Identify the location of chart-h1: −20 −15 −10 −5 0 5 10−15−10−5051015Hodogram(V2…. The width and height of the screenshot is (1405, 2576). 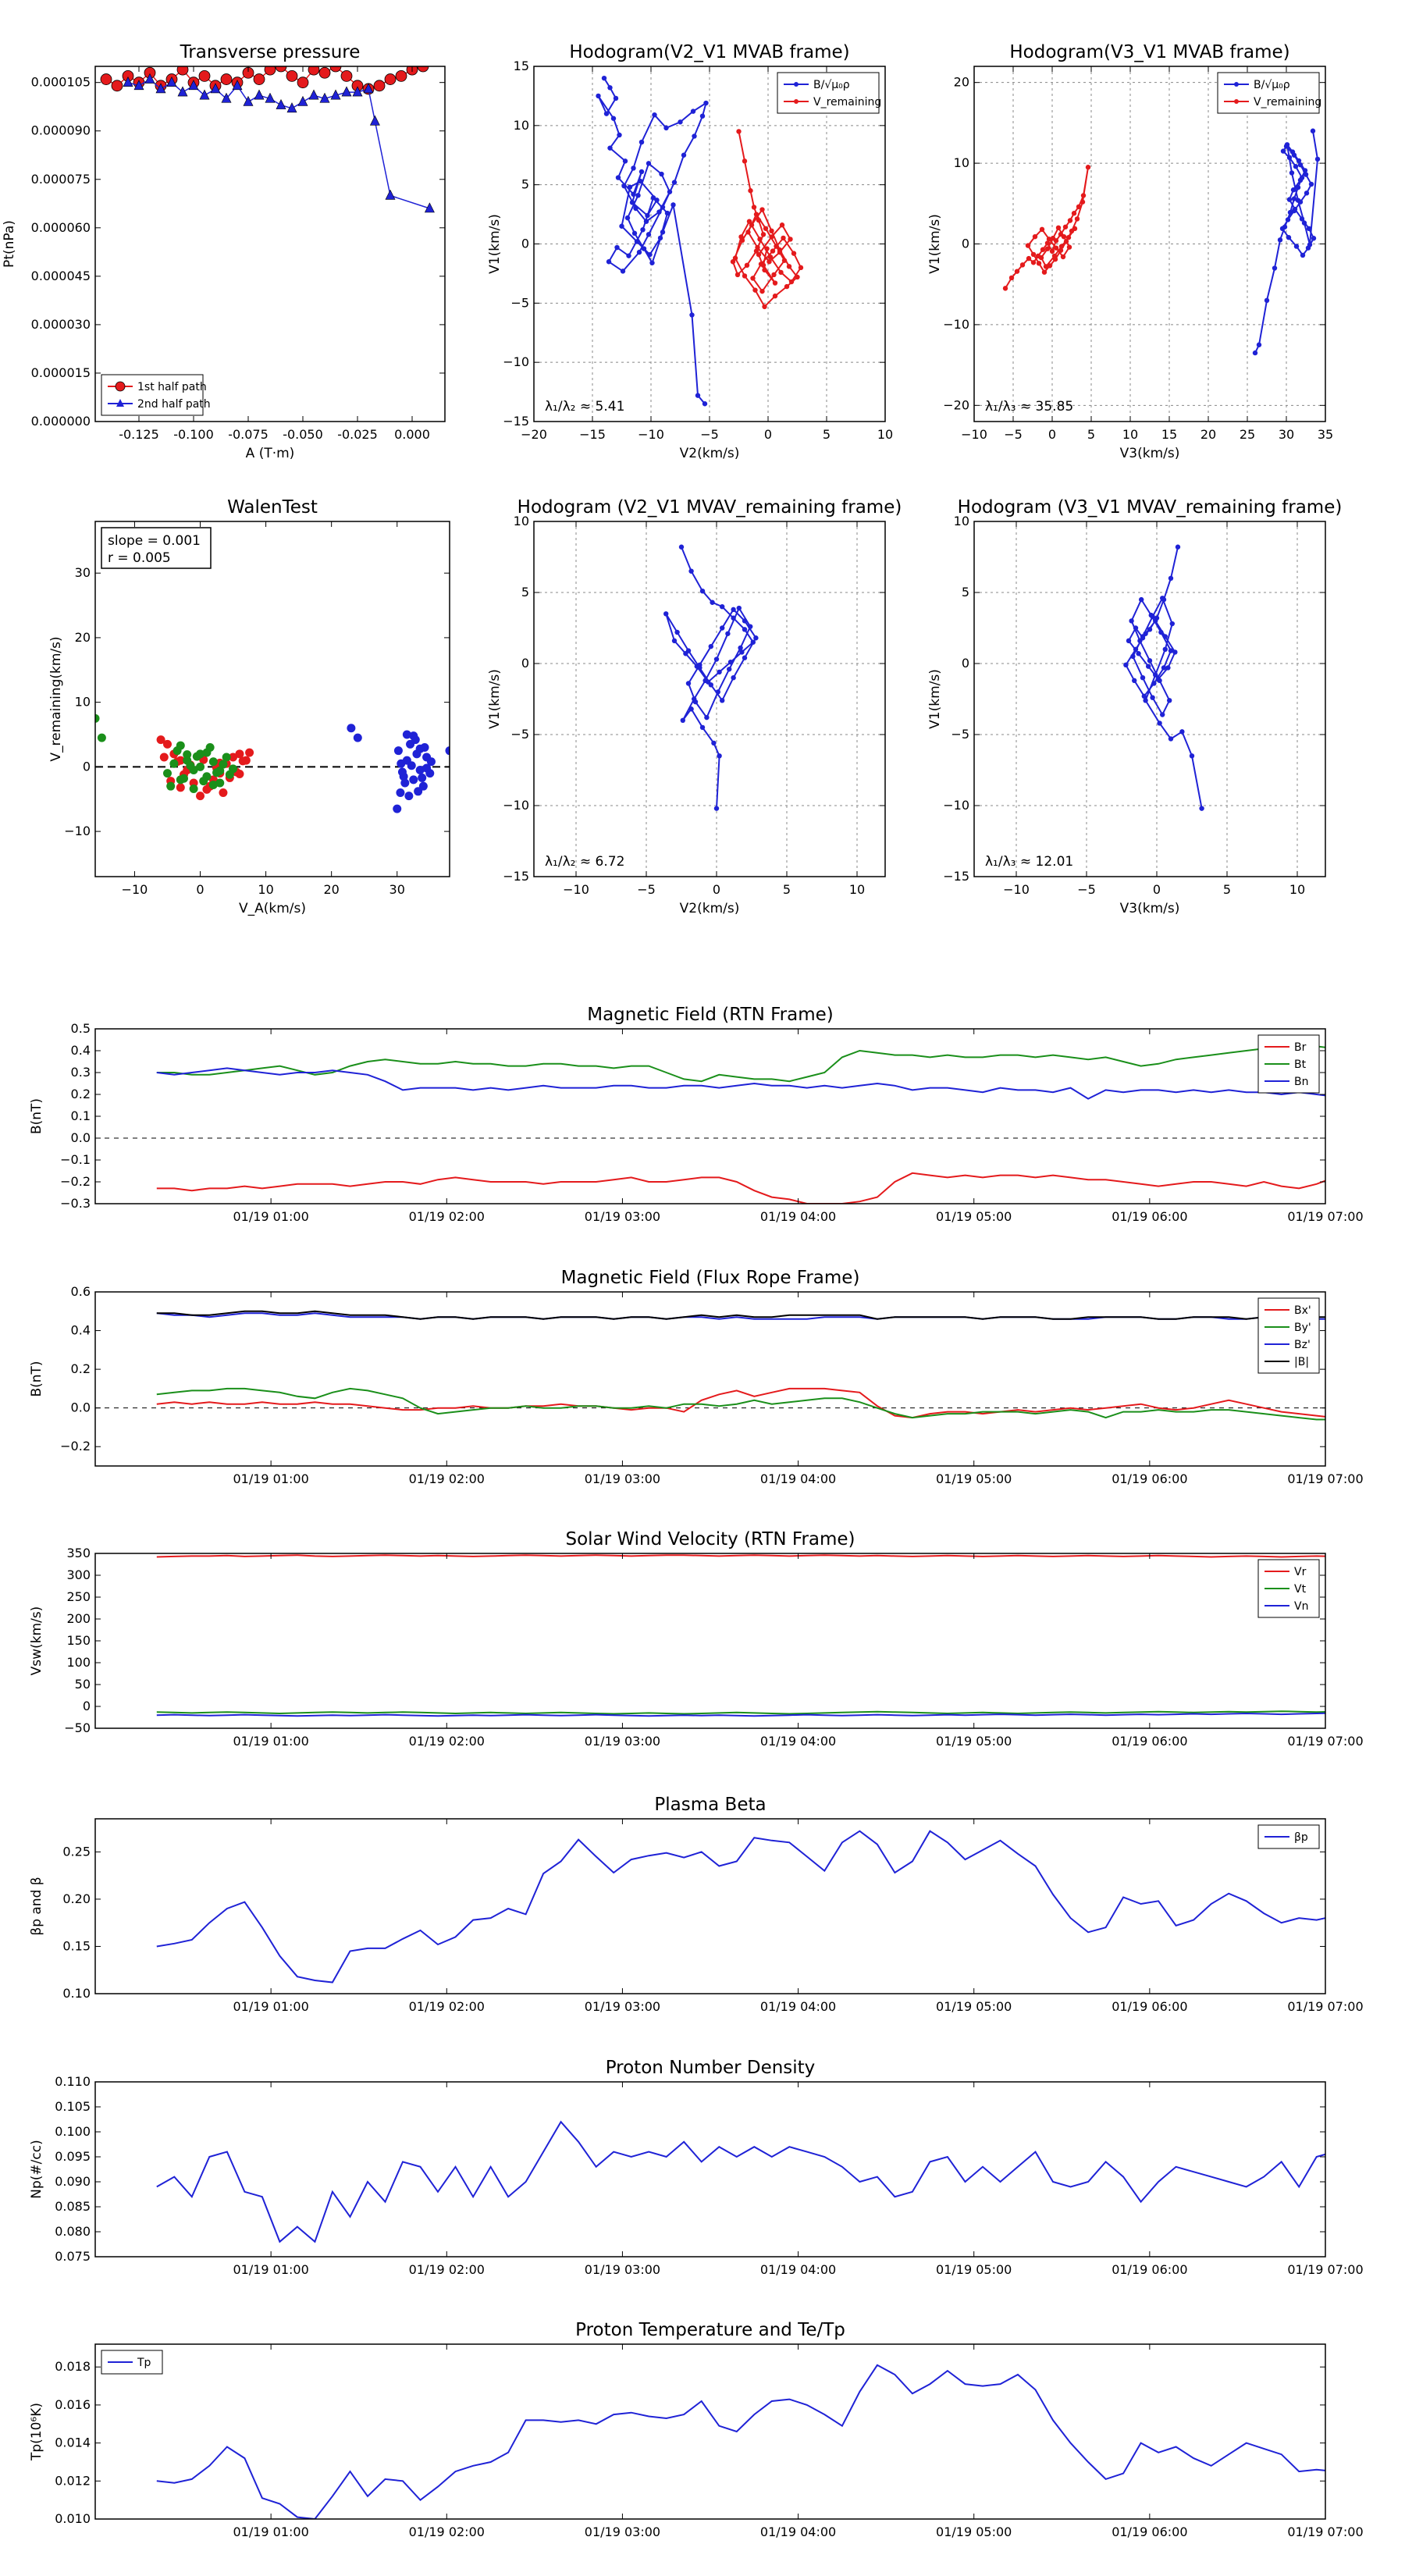
(690, 251).